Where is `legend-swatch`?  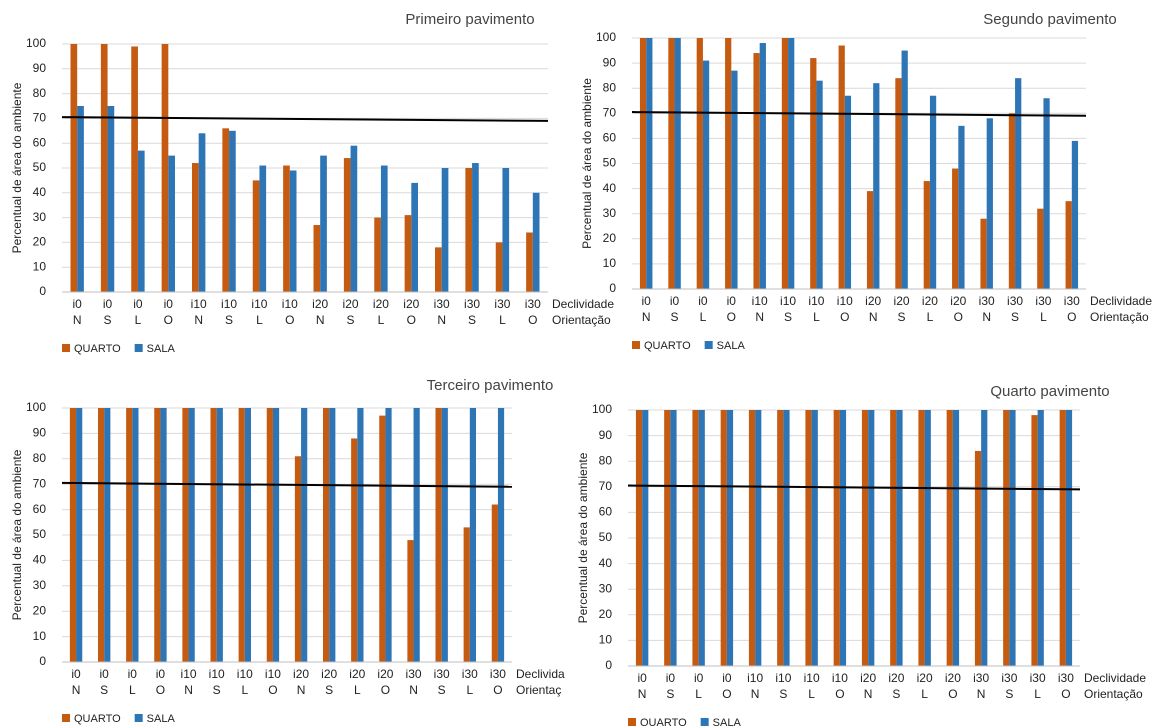 legend-swatch is located at coordinates (66, 348).